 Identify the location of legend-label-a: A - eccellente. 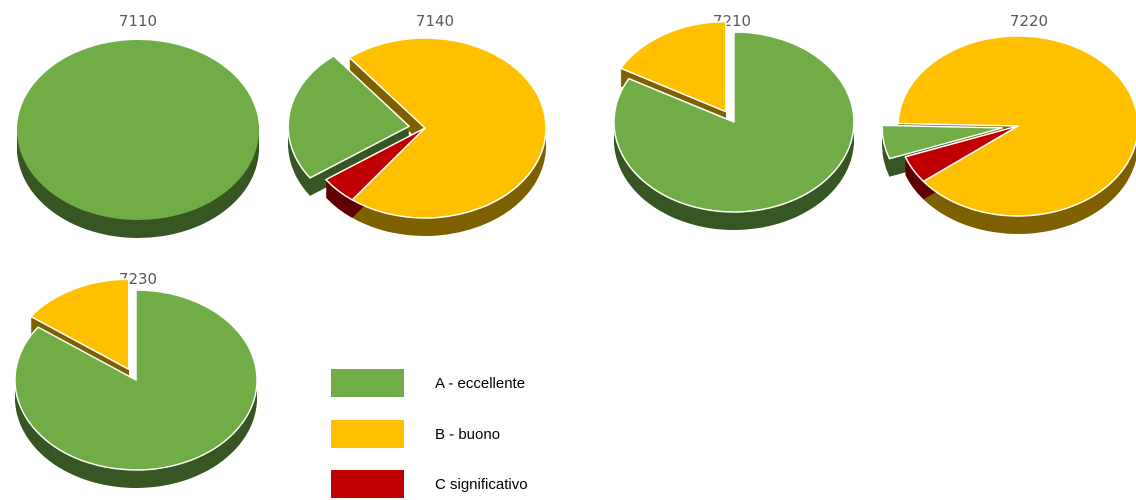
(480, 383).